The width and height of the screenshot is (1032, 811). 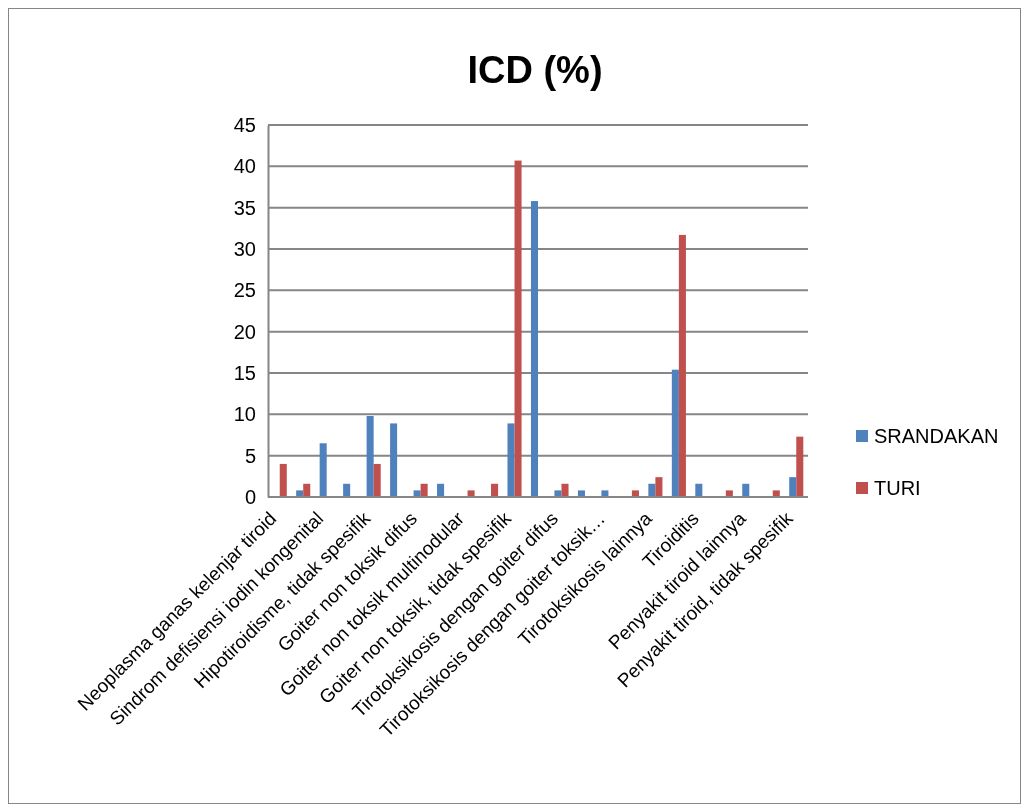 What do you see at coordinates (936, 436) in the screenshot?
I see `legend-label: SRANDAKAN` at bounding box center [936, 436].